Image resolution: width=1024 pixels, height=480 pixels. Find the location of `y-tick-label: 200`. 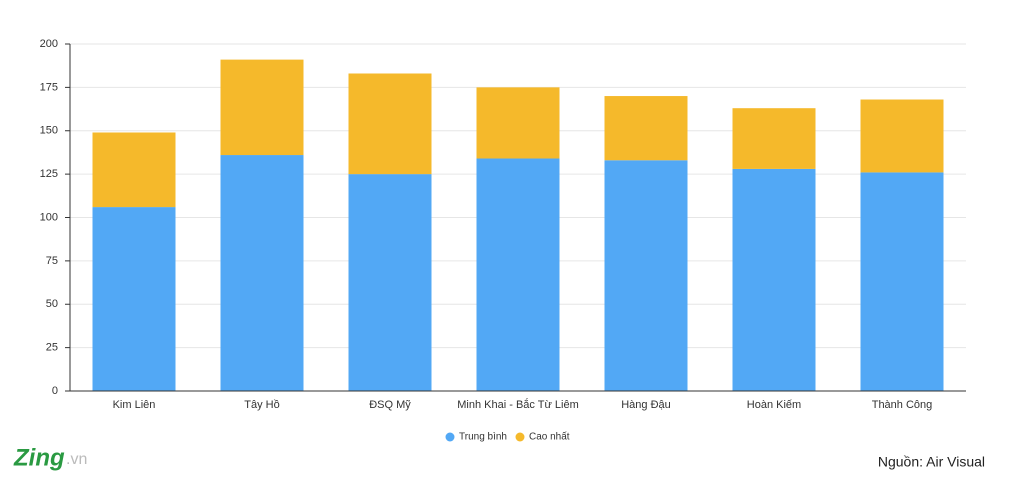

y-tick-label: 200 is located at coordinates (49, 44).